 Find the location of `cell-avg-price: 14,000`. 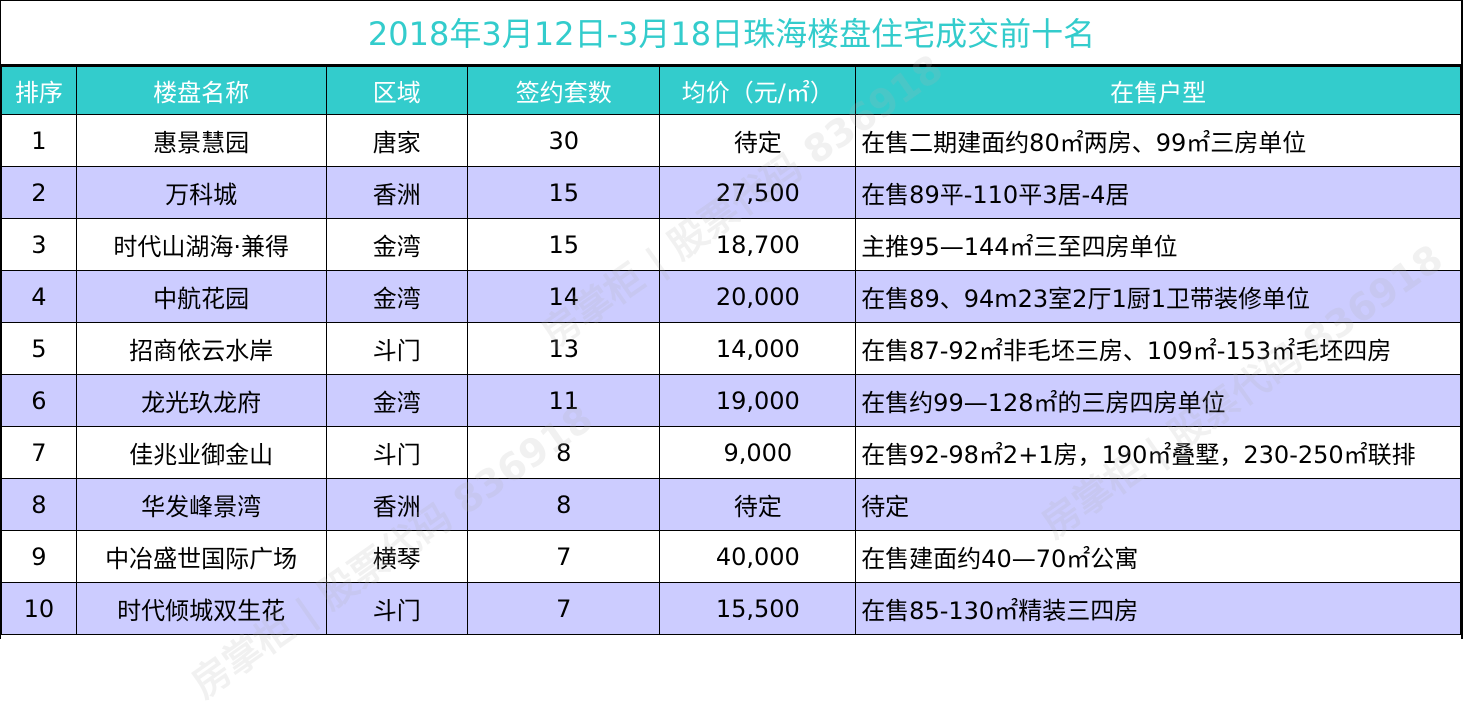

cell-avg-price: 14,000 is located at coordinates (758, 348).